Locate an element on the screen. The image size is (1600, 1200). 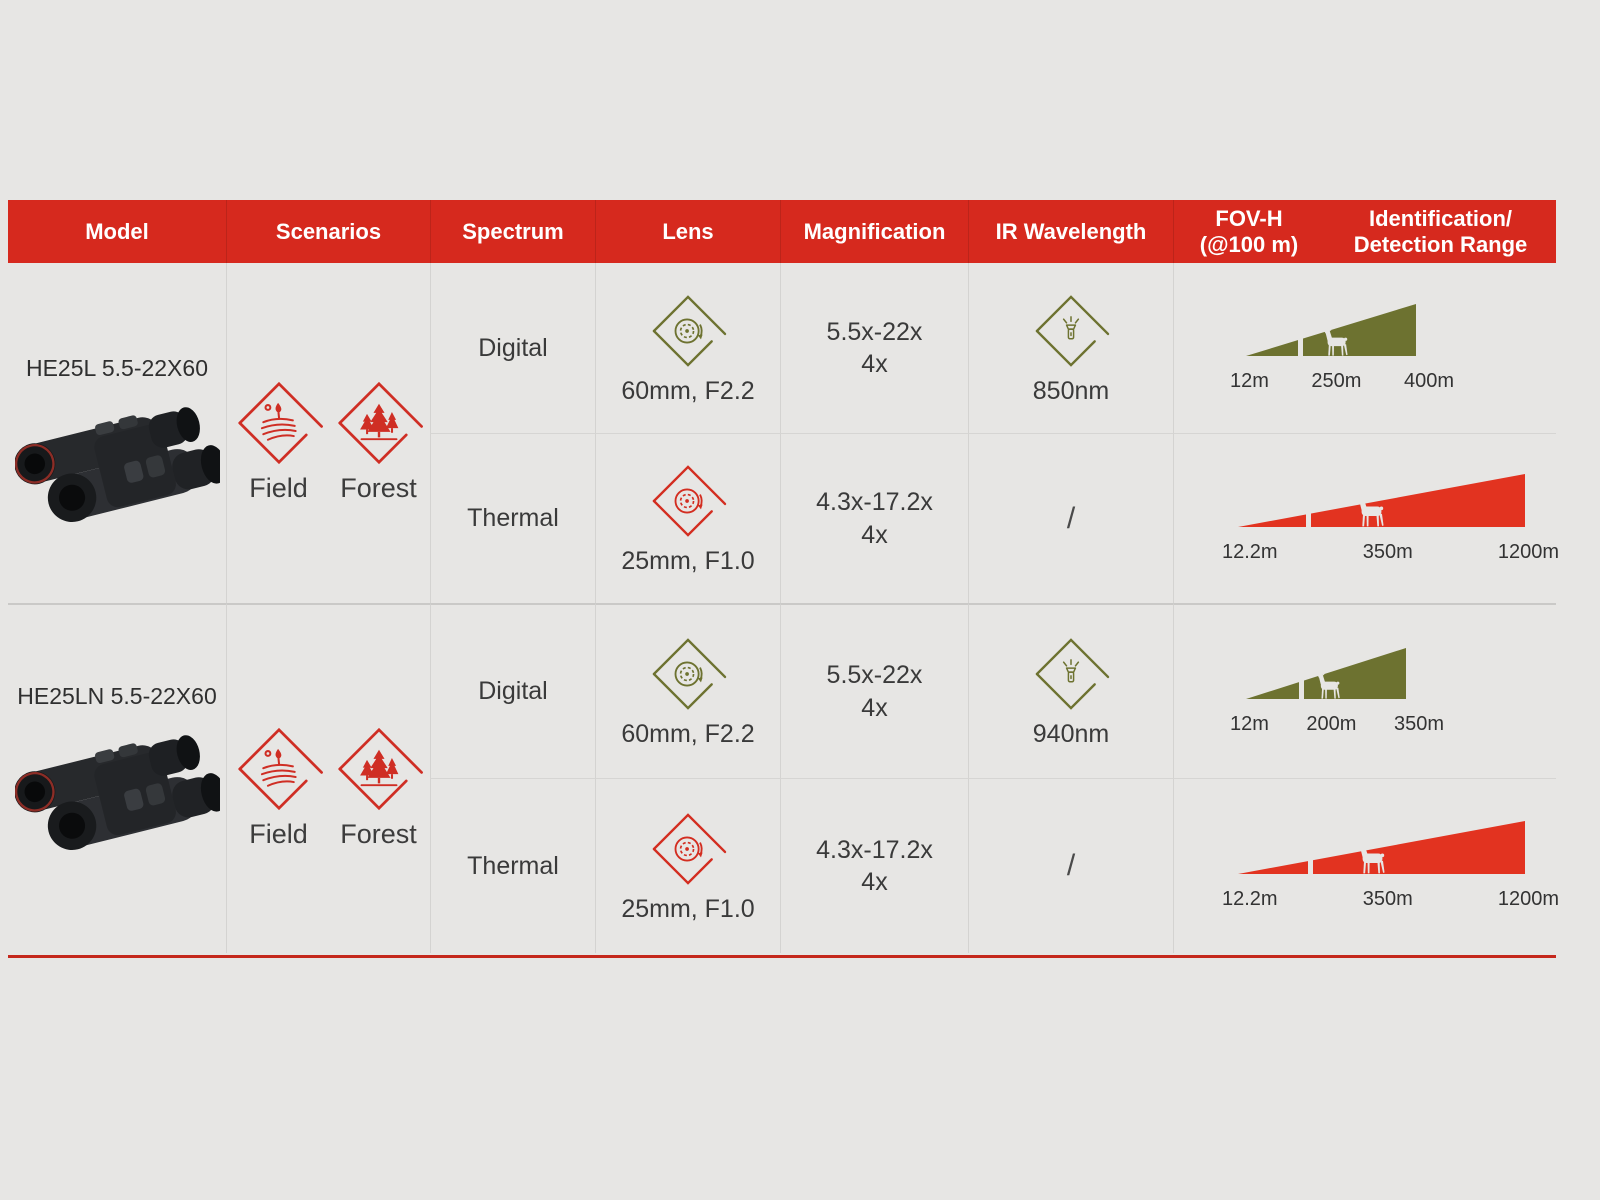
col-header-model: Model is located at coordinates (117, 231).